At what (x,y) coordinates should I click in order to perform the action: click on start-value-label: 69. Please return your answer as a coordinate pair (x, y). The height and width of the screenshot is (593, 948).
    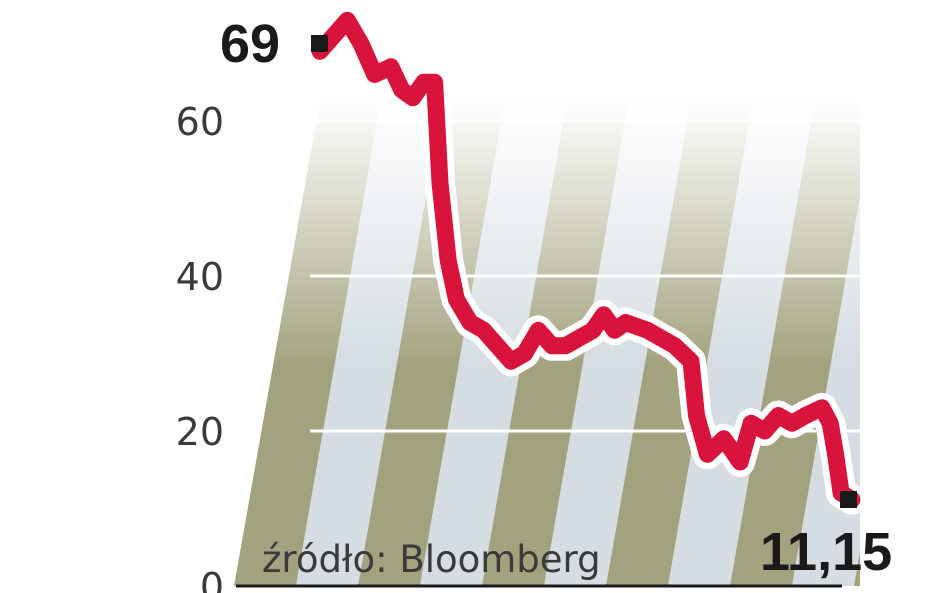
    Looking at the image, I should click on (250, 44).